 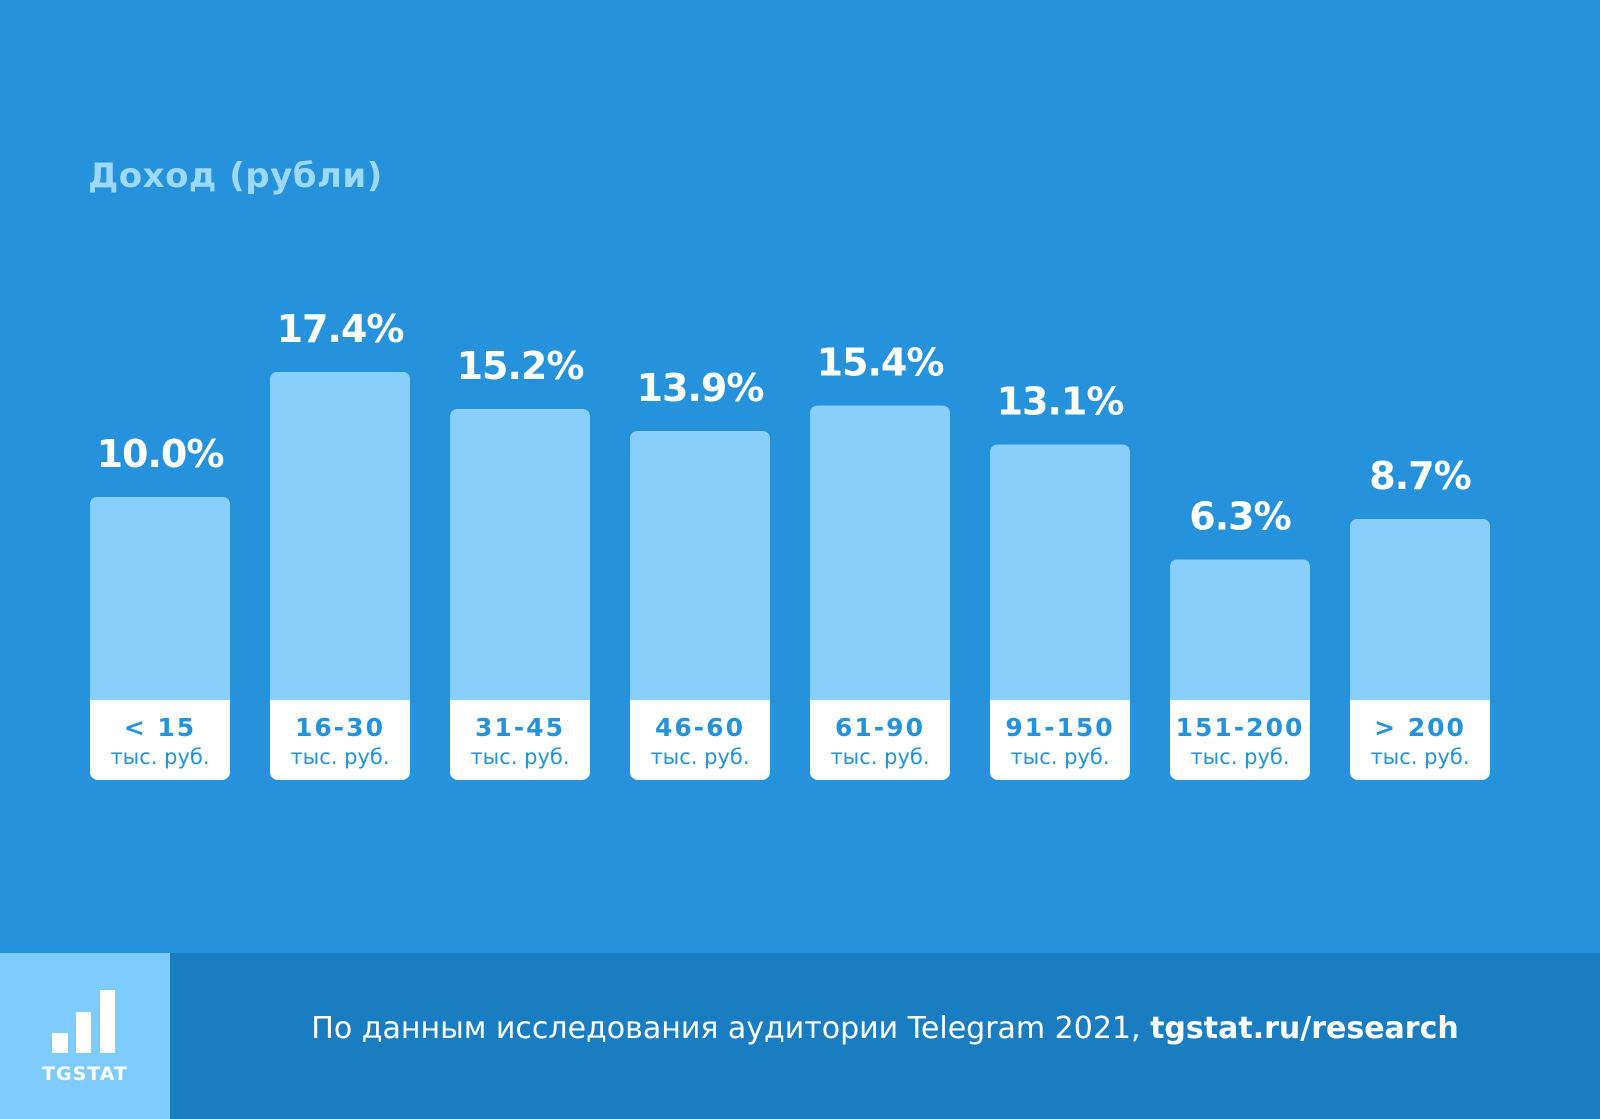 I want to click on source-link: tgstat.ru/research, so click(x=1304, y=1028).